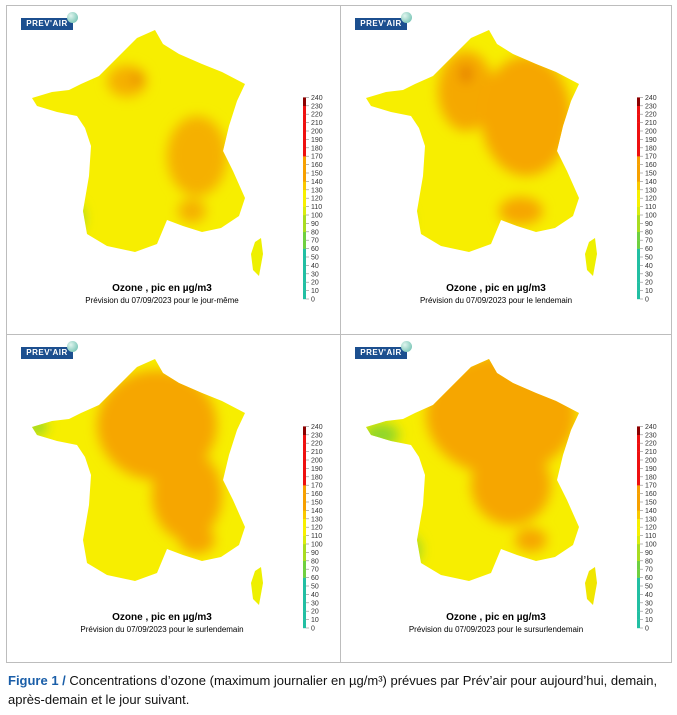 This screenshot has width=677, height=715. What do you see at coordinates (47, 23) in the screenshot?
I see `logo-text: PREV'AIR` at bounding box center [47, 23].